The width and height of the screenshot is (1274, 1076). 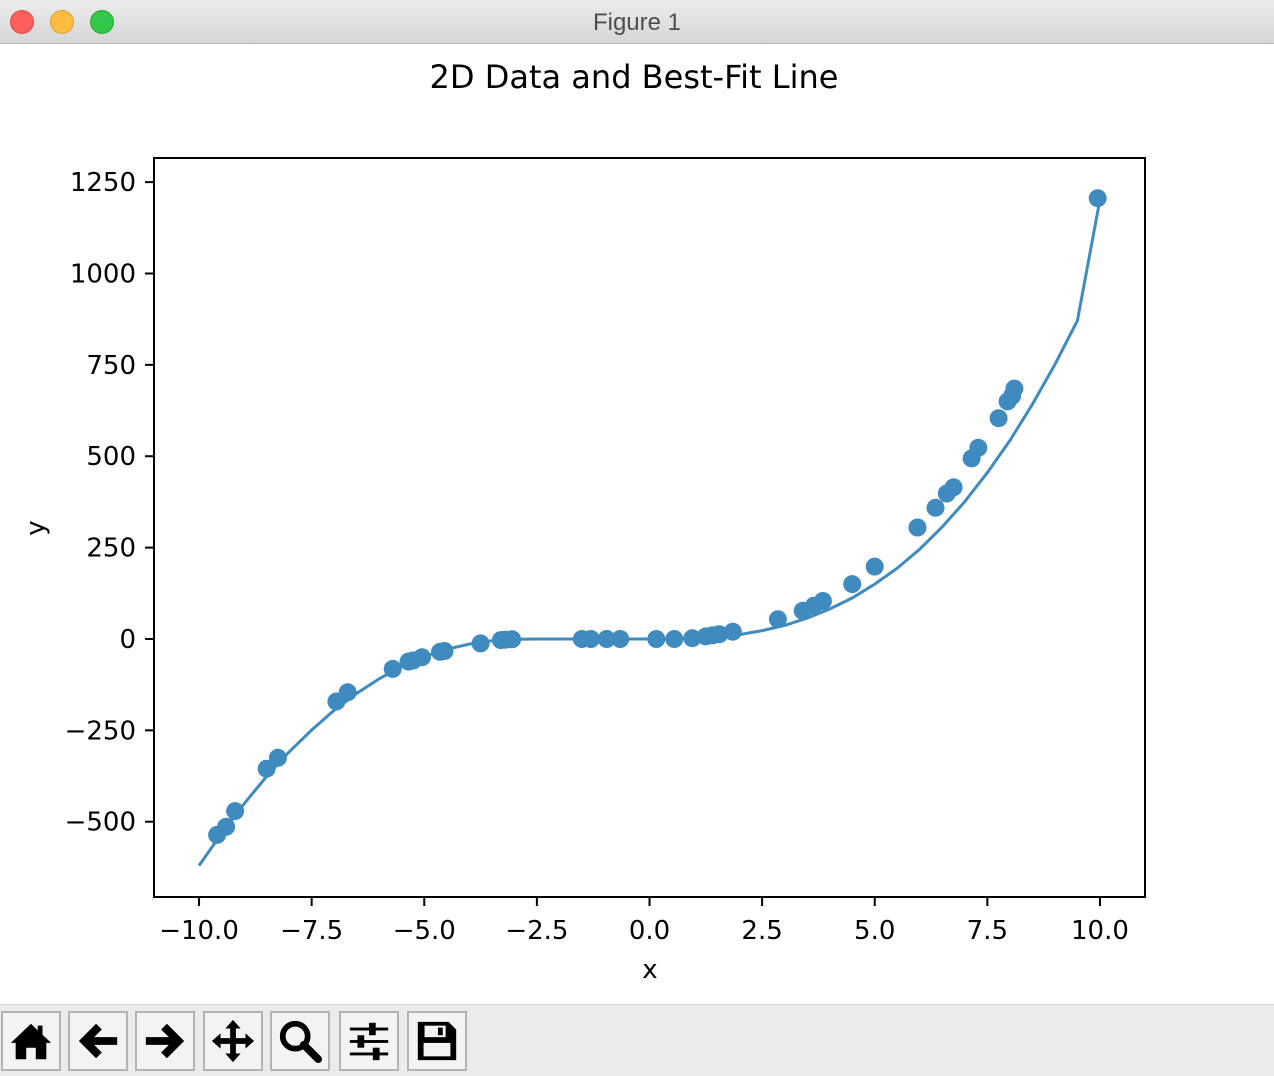 I want to click on magnifier-icon, so click(x=301, y=1042).